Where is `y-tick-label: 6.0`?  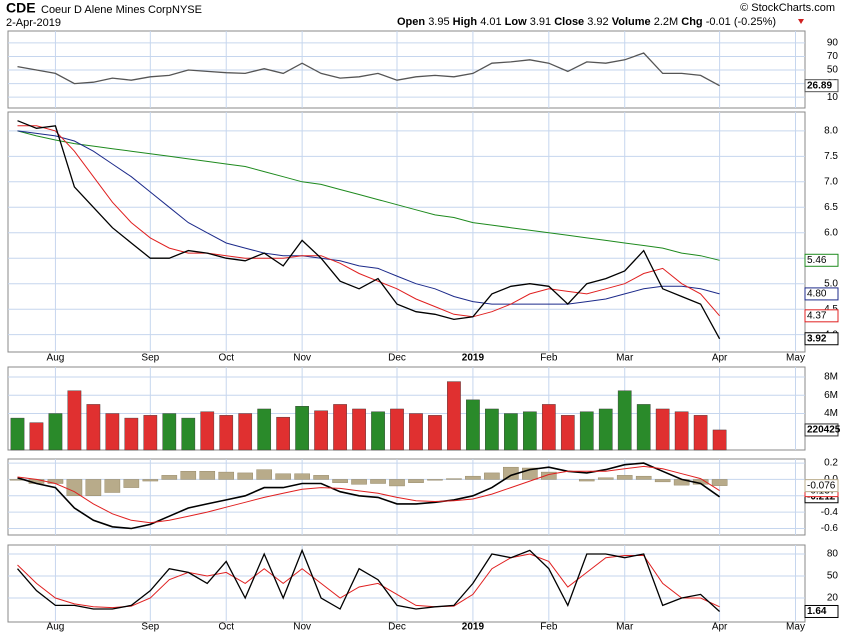 y-tick-label: 6.0 is located at coordinates (831, 232).